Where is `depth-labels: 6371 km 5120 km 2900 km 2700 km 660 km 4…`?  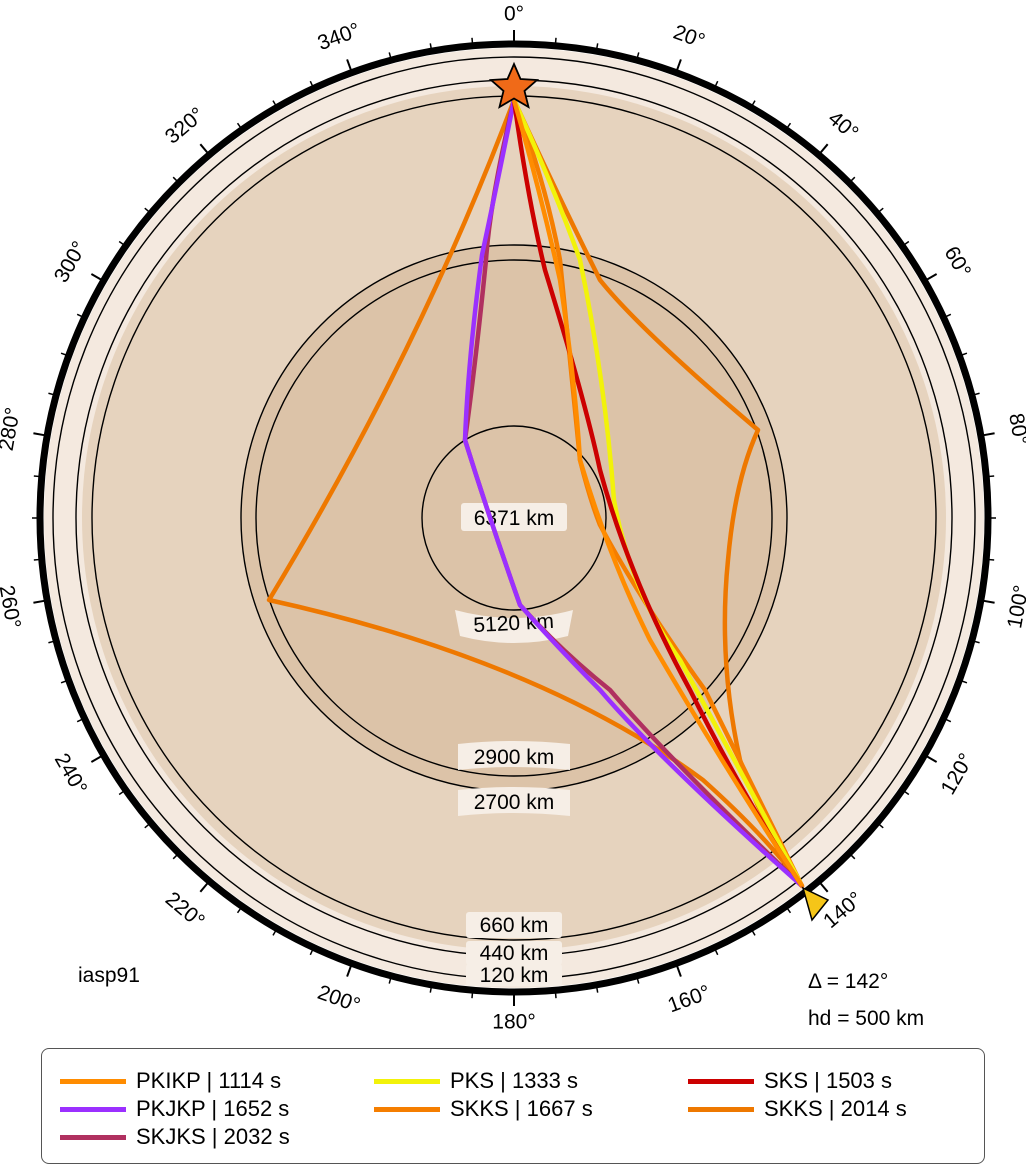
depth-labels: 6371 km 5120 km 2900 km 2700 km 660 km 4… is located at coordinates (514, 745).